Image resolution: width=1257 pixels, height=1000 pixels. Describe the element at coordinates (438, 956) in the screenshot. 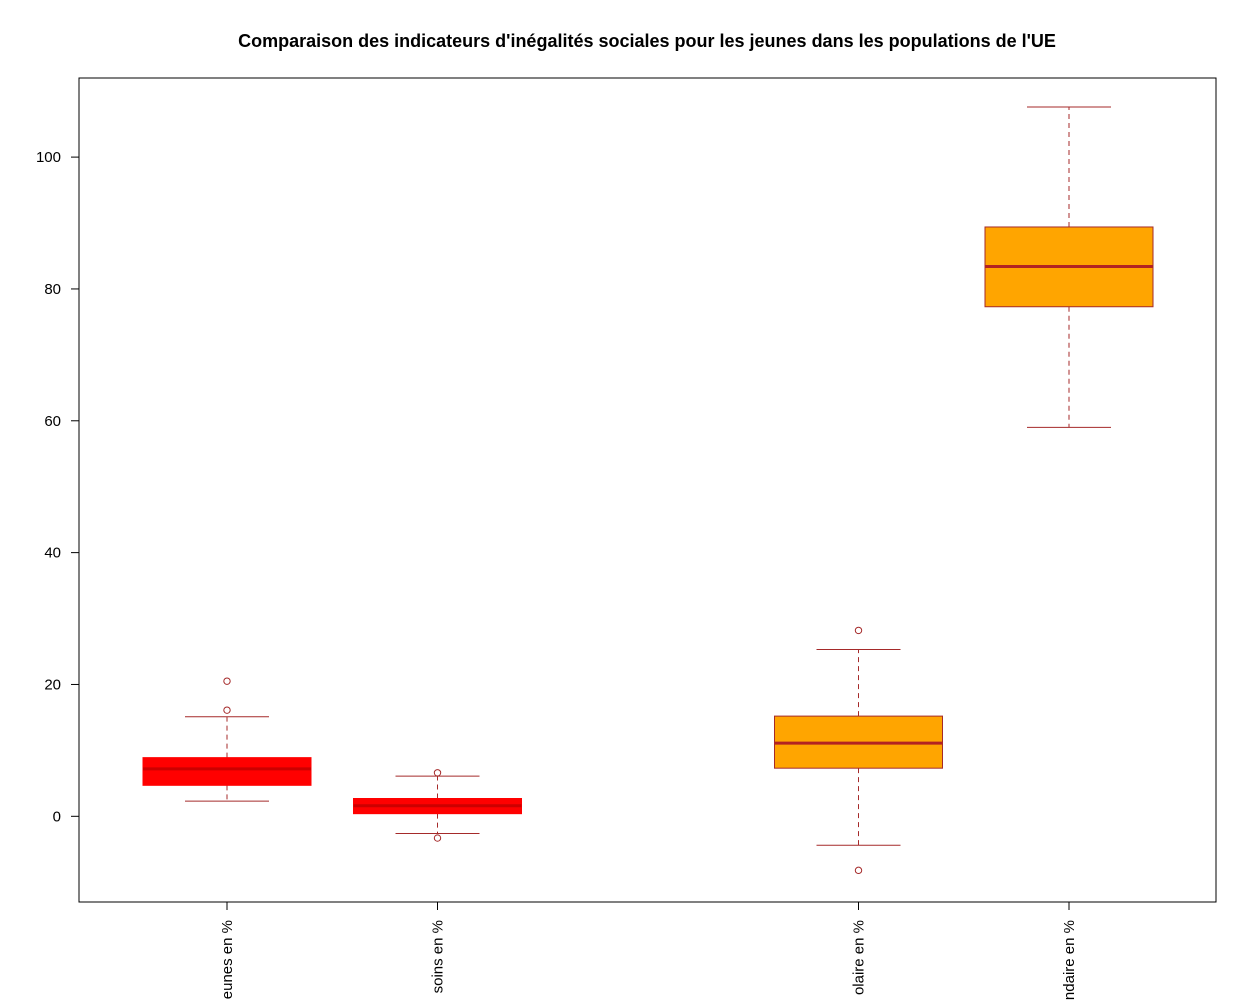

I see `x-category-label: soins en %` at that location.